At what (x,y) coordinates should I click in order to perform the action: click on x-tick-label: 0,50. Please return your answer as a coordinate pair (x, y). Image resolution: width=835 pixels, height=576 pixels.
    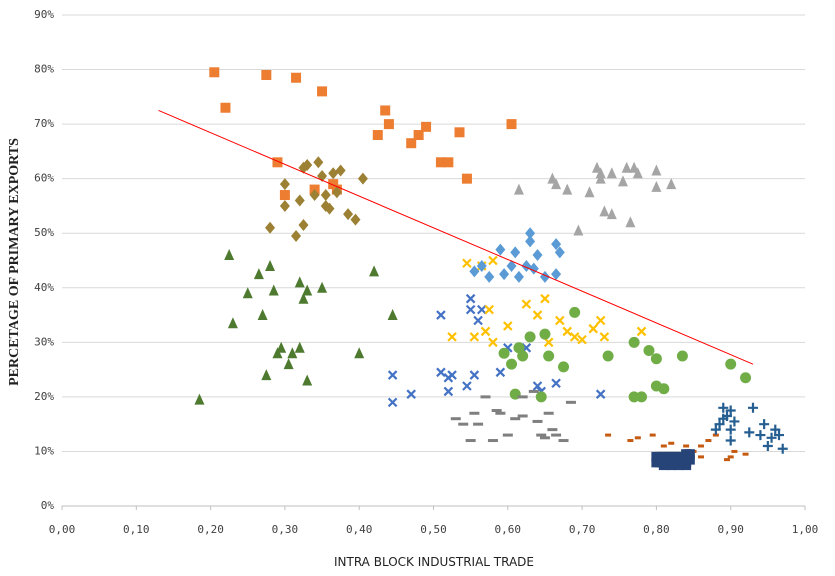
    Looking at the image, I should click on (433, 529).